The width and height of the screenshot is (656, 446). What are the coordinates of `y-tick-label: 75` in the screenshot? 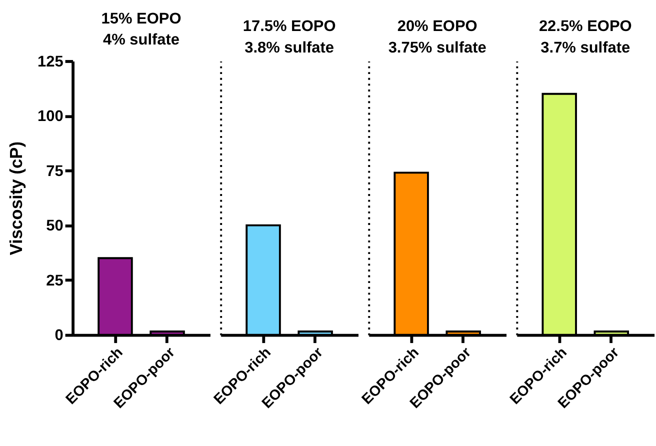 It's located at (55, 171).